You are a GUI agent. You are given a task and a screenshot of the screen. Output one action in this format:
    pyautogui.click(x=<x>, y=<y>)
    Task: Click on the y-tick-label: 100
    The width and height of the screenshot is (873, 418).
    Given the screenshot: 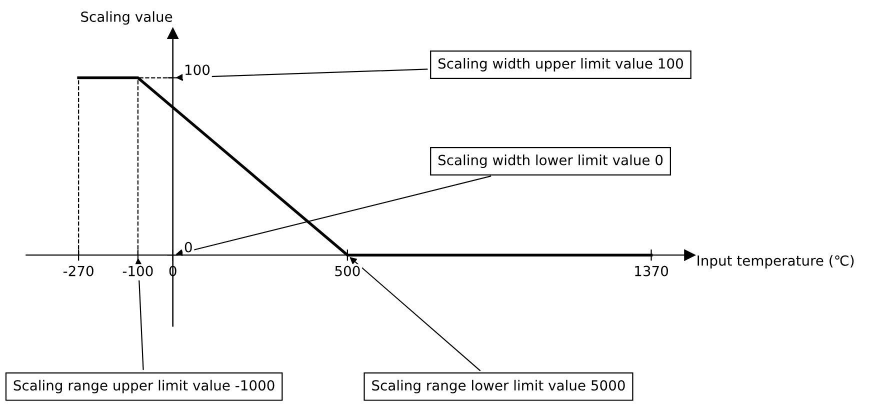 What is the action you would take?
    pyautogui.click(x=197, y=70)
    